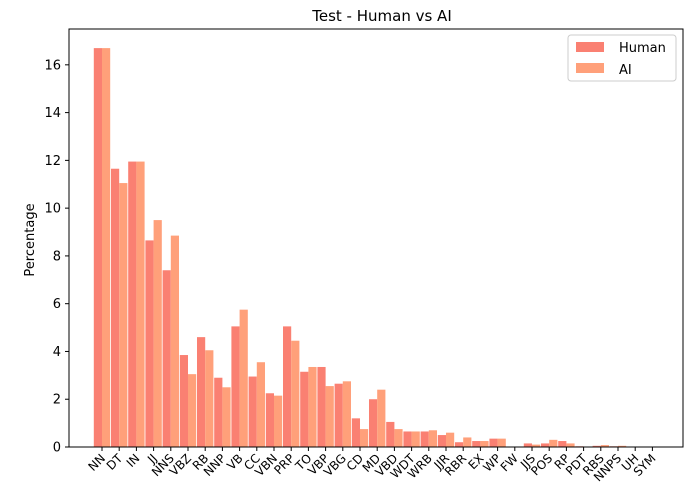  What do you see at coordinates (132, 304) in the screenshot?
I see `bar-human-in` at bounding box center [132, 304].